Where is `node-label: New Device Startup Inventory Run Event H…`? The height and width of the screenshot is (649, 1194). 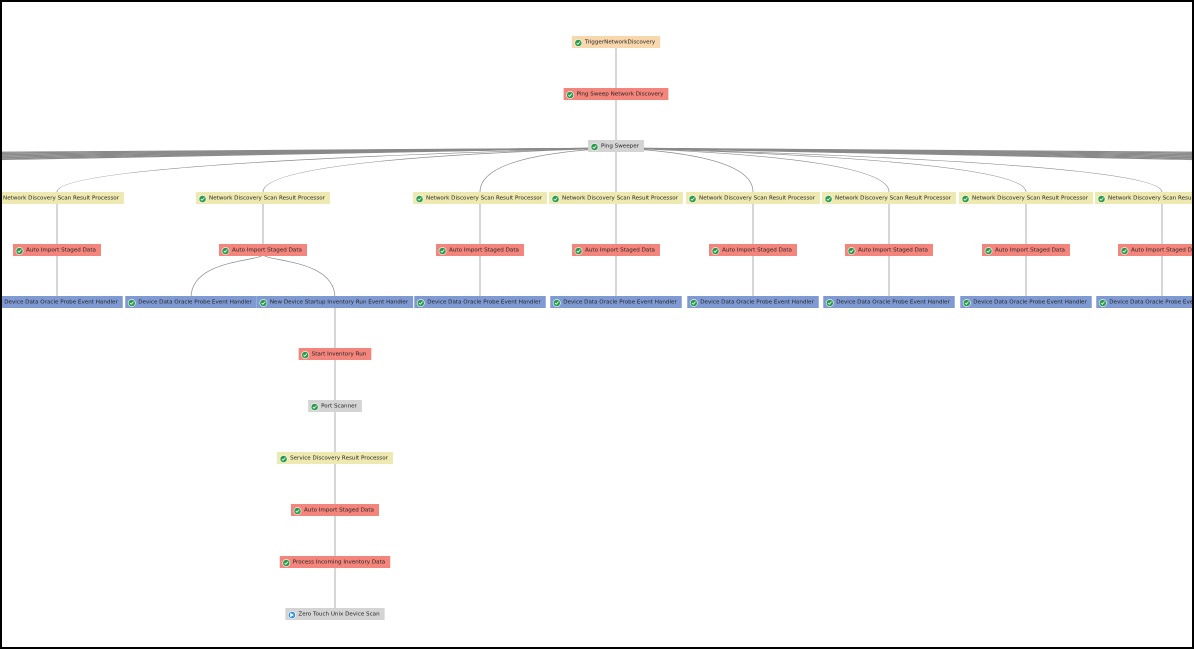
node-label: New Device Startup Inventory Run Event H… is located at coordinates (339, 303).